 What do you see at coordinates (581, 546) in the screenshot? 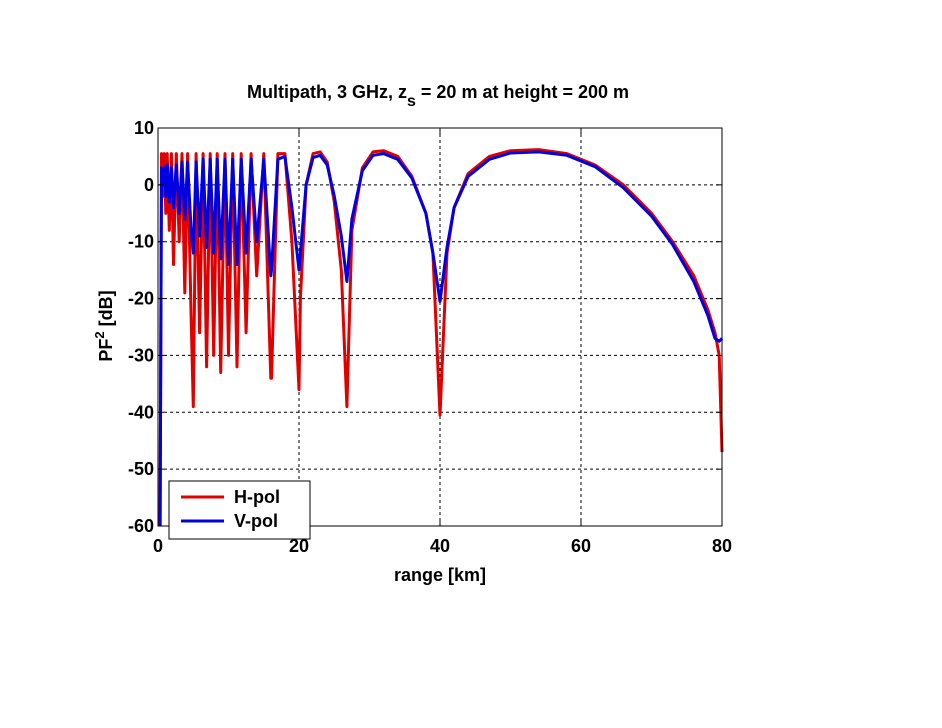
I see `x-tick-label-3: 60` at bounding box center [581, 546].